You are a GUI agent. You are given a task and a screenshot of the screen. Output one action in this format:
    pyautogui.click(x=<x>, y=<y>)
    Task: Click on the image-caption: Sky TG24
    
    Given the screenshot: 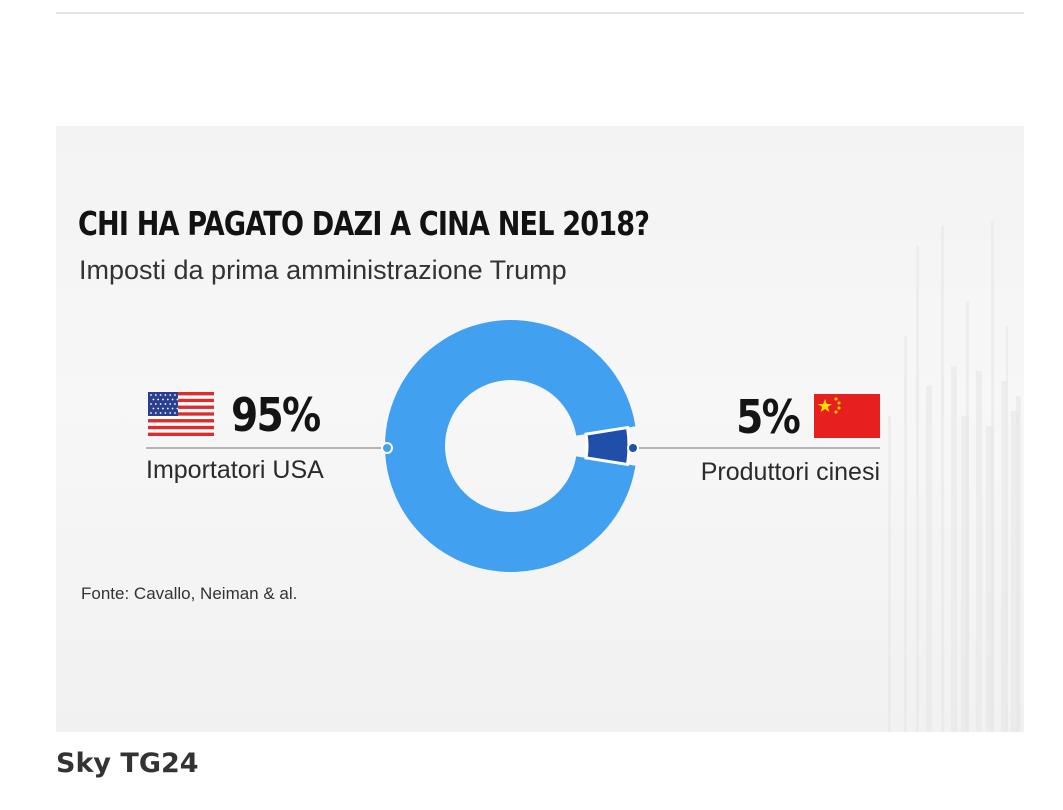 What is the action you would take?
    pyautogui.click(x=127, y=763)
    